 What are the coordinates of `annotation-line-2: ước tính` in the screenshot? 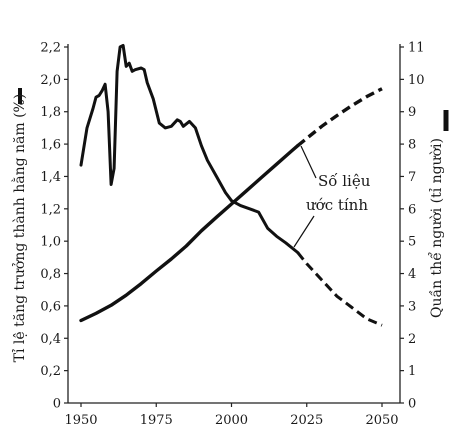 It's located at (337, 205).